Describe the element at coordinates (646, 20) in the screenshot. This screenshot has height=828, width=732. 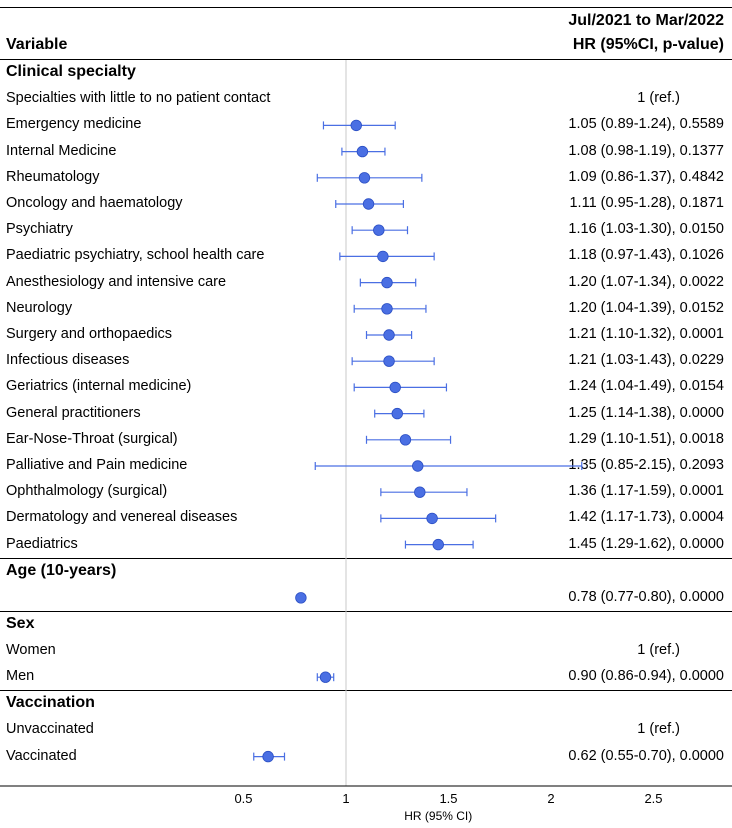
I see `period-header: Jul/2021 to Mar/2022` at that location.